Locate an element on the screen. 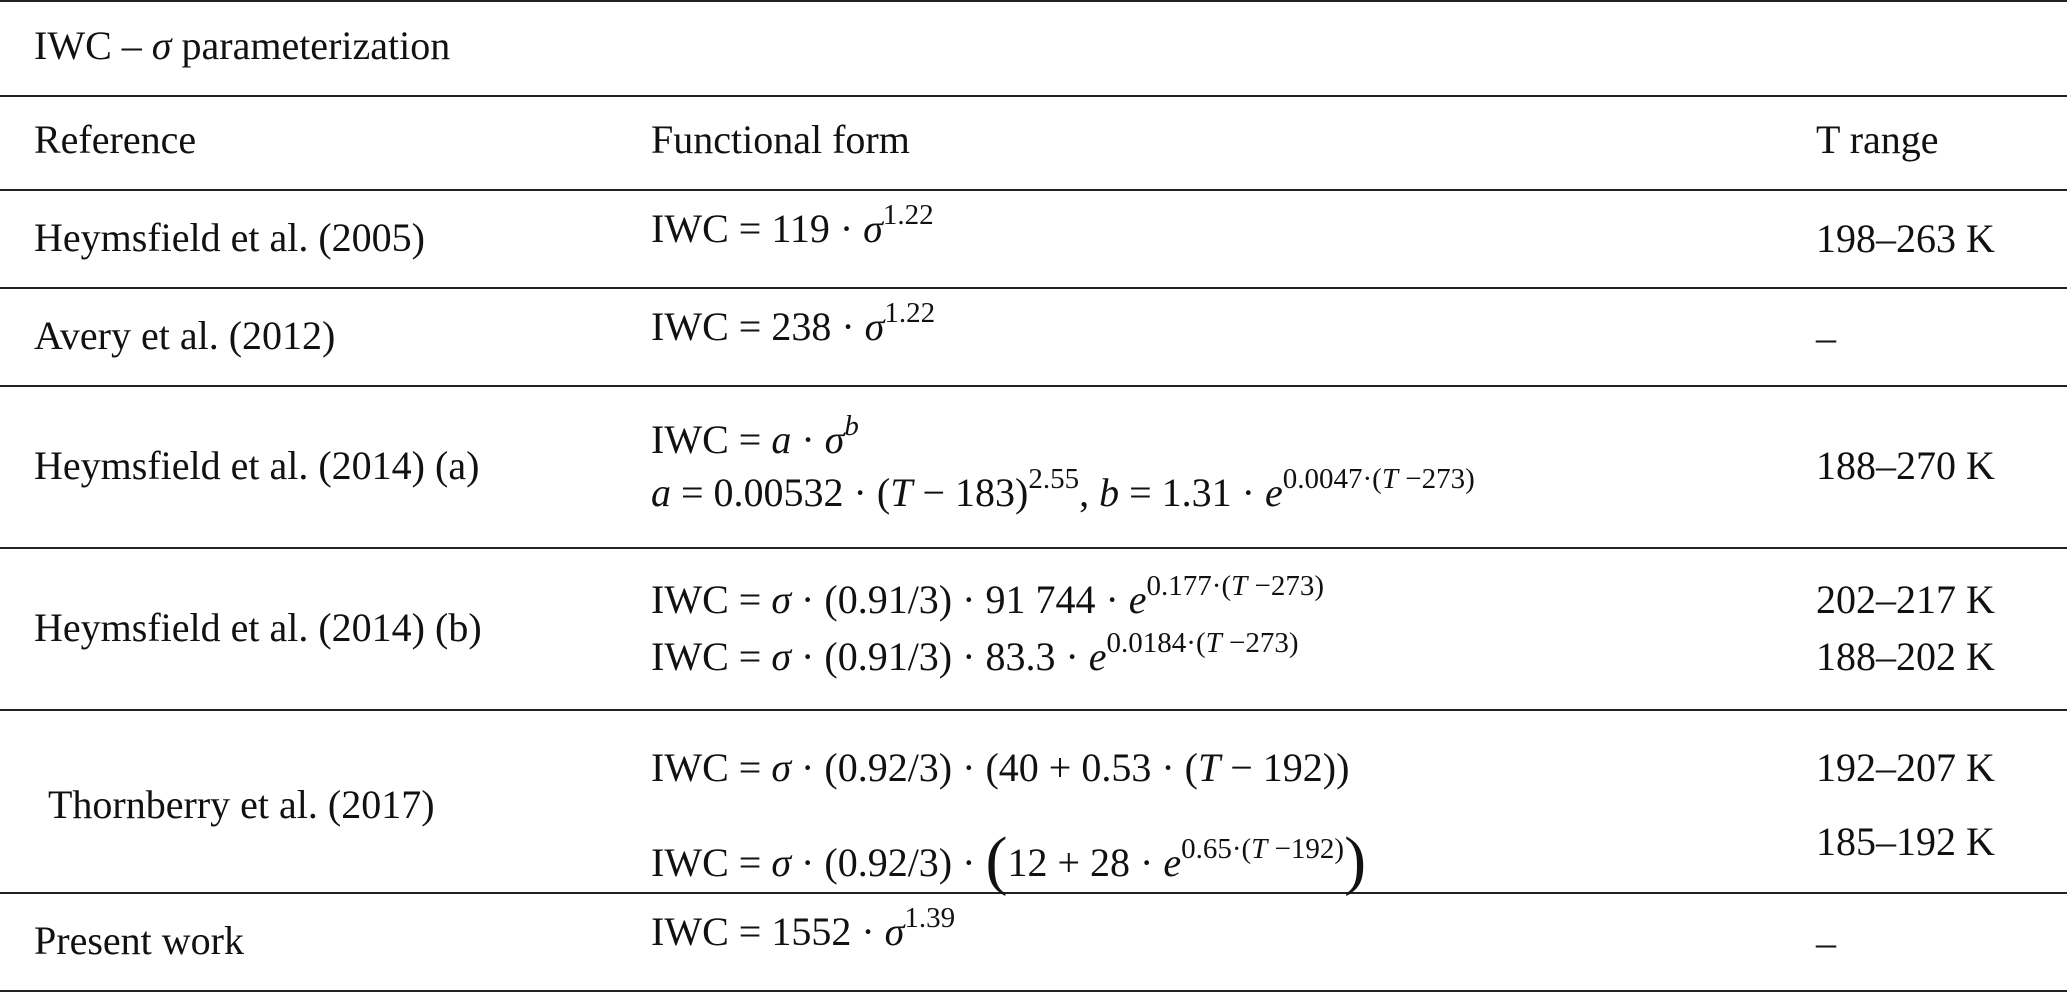  functional-form: IWC = 119 · σ1.22 is located at coordinates (792, 226).